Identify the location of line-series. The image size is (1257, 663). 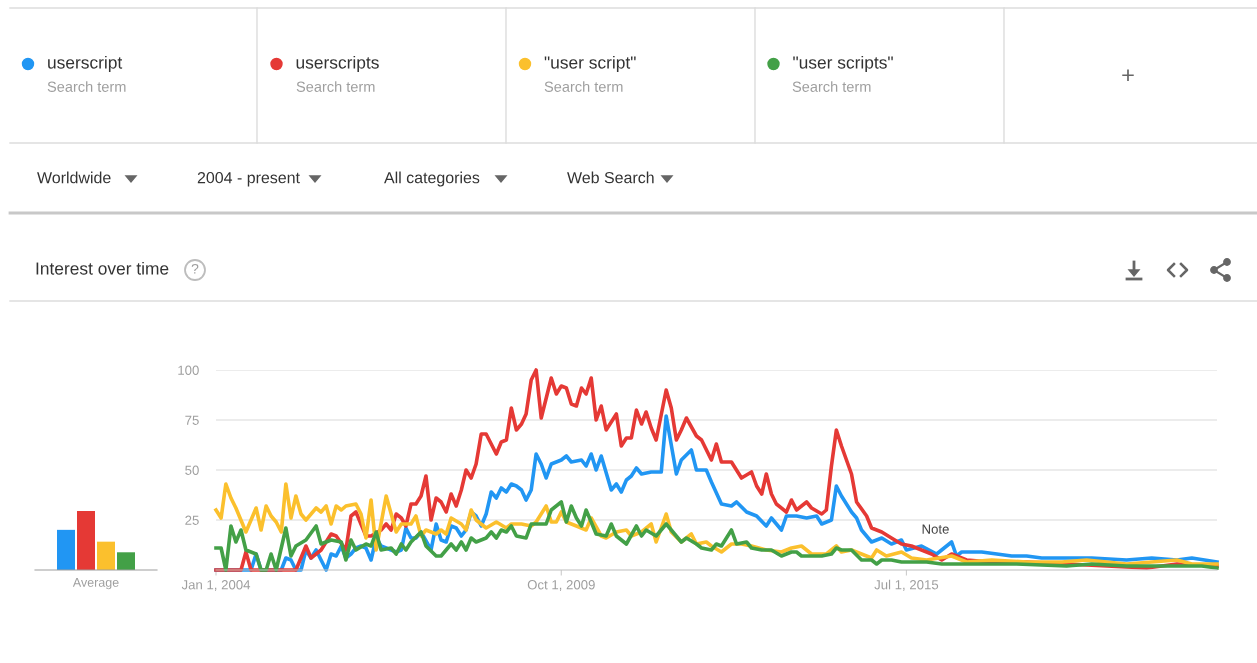
(716, 536).